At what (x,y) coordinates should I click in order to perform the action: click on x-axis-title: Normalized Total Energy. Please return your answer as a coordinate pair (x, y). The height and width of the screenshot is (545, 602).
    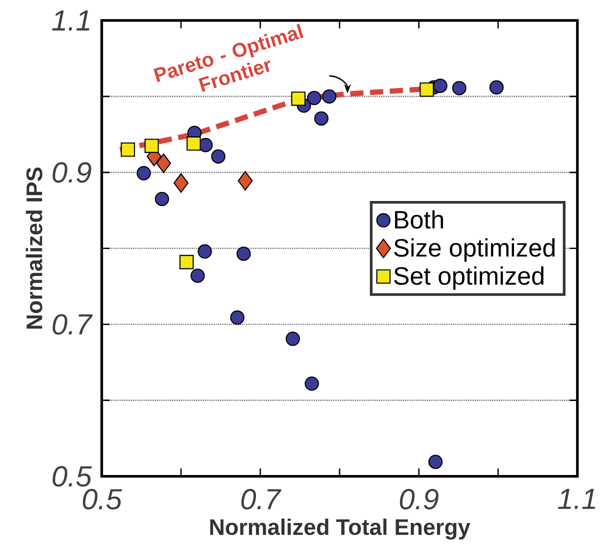
    Looking at the image, I should click on (340, 529).